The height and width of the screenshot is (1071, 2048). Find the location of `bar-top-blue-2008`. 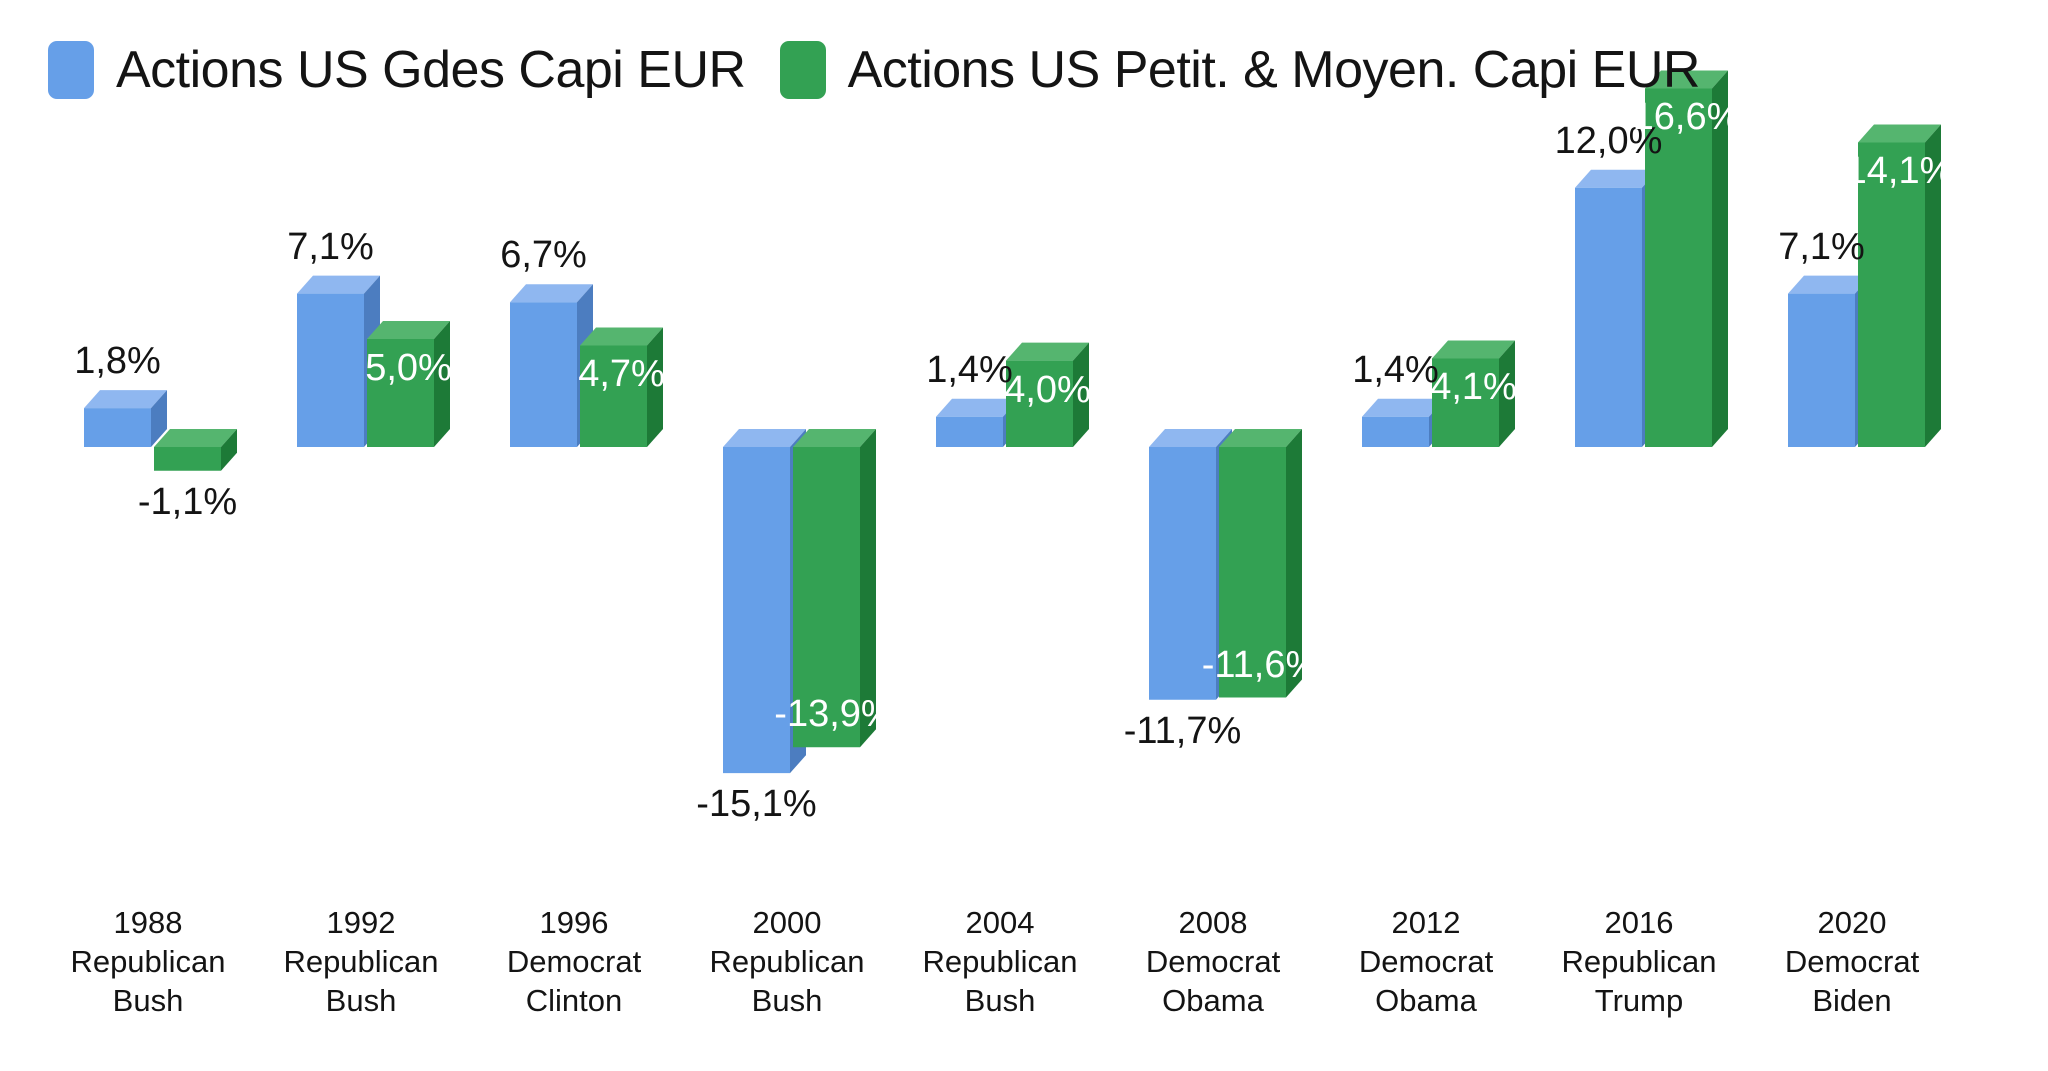

bar-top-blue-2008 is located at coordinates (1190, 438).